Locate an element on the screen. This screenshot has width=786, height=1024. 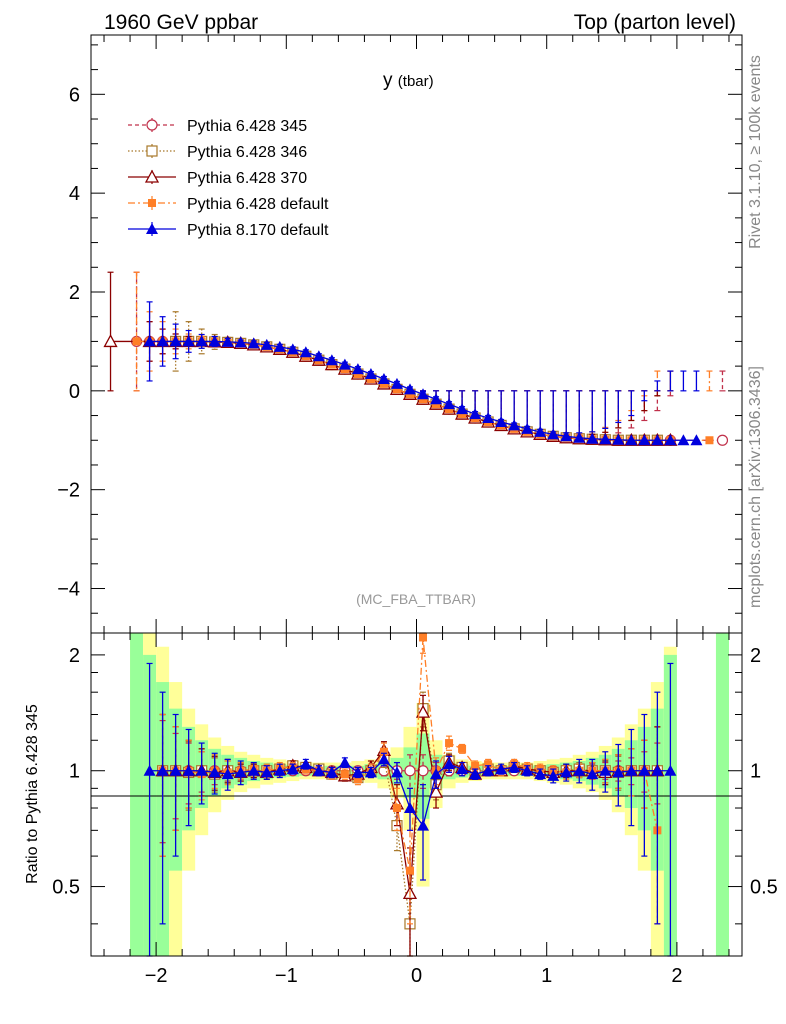
x-tick-label: 0 is located at coordinates (416, 976).